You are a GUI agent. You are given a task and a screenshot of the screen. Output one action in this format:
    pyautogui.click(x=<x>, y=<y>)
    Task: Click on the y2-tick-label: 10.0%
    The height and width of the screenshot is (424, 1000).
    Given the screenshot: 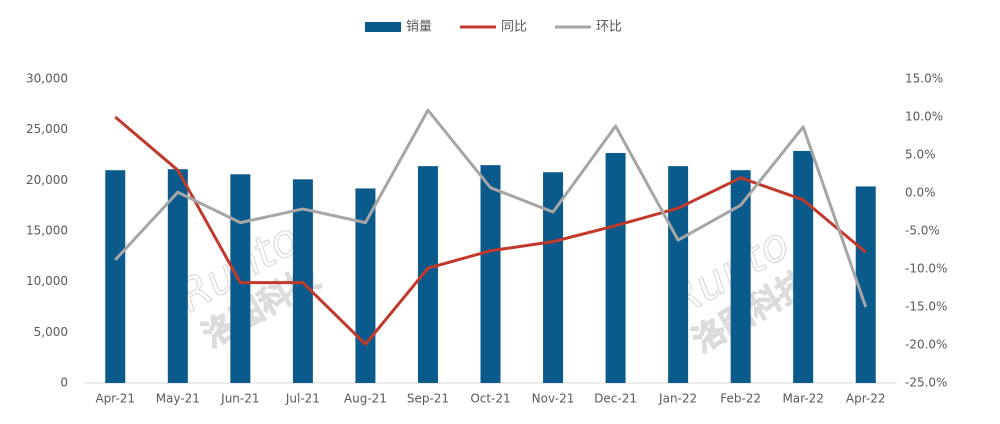 What is the action you would take?
    pyautogui.click(x=924, y=117)
    